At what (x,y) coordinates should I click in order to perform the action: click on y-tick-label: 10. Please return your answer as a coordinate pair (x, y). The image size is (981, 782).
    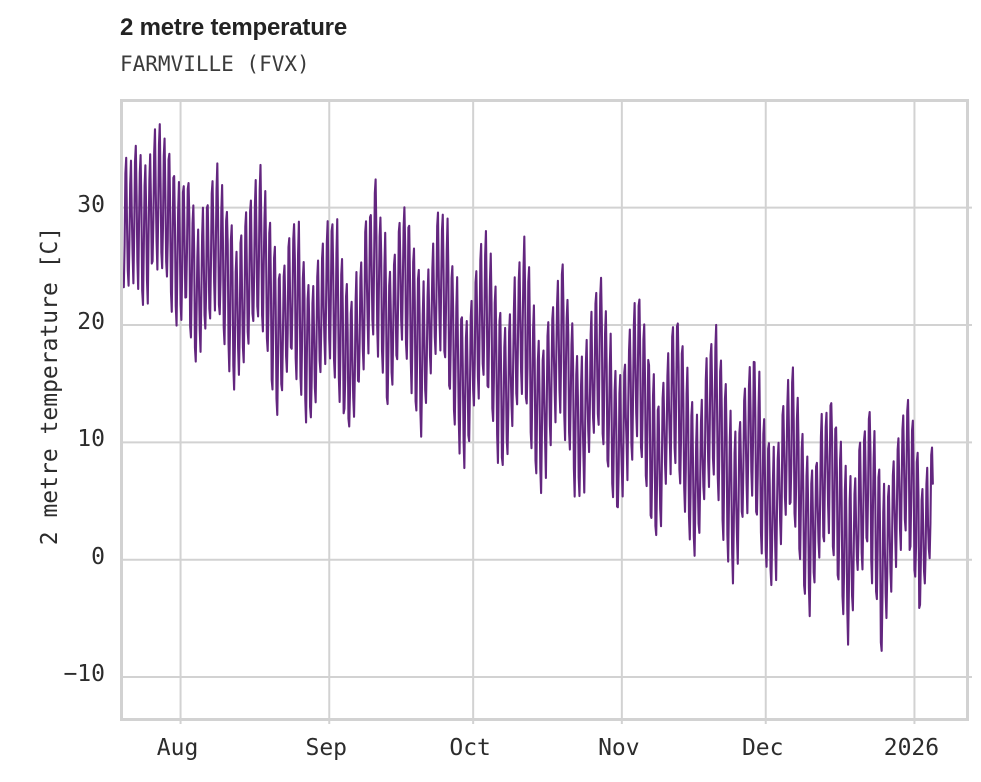
    Looking at the image, I should click on (91, 439).